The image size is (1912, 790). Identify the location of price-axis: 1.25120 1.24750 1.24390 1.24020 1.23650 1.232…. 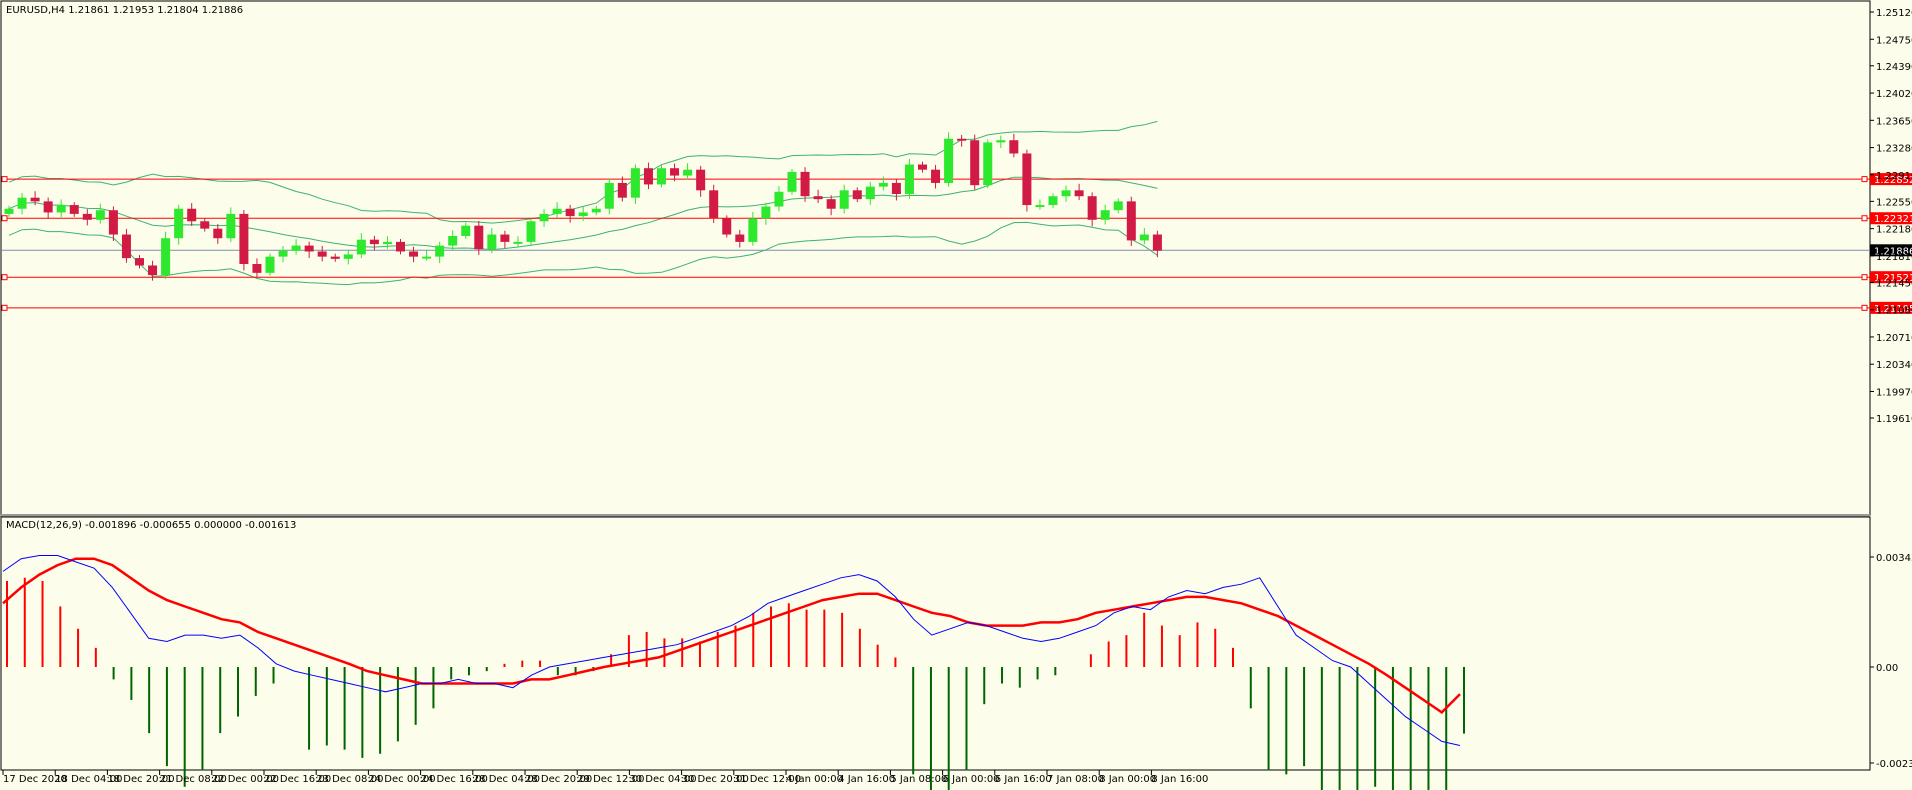
(1891, 216).